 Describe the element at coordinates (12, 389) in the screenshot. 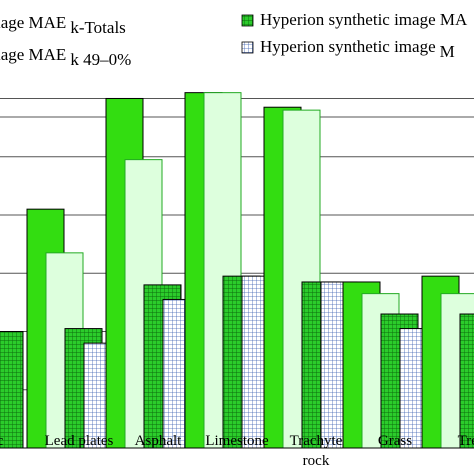

I see `bar-series-3-c` at that location.